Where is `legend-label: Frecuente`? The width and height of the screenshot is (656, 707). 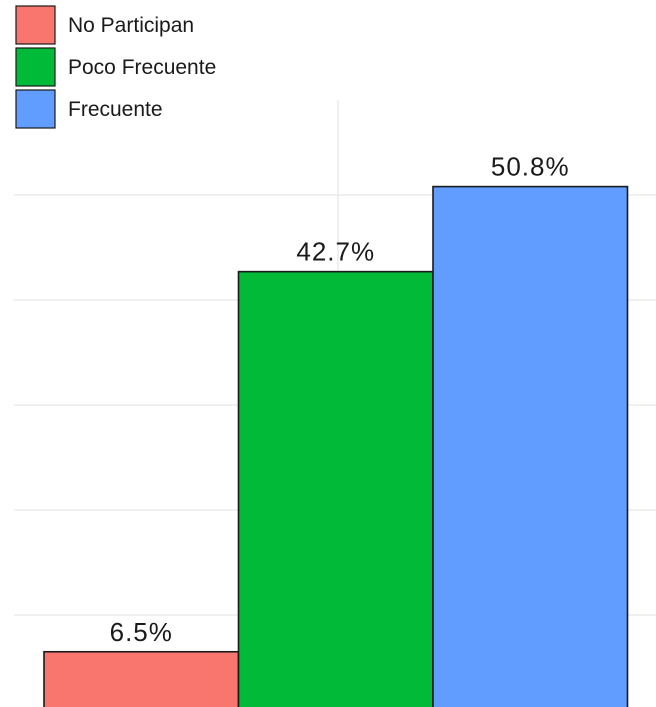 legend-label: Frecuente is located at coordinates (115, 109).